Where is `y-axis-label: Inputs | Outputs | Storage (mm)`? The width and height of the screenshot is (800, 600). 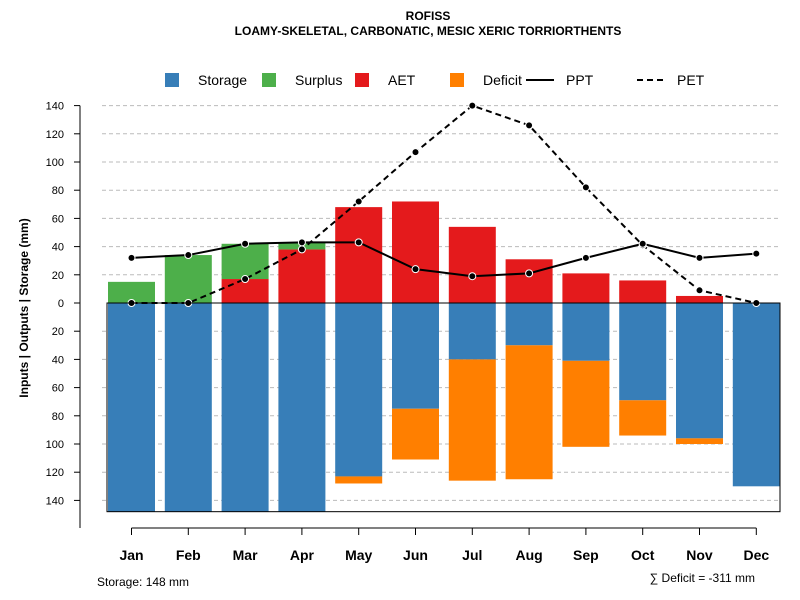 y-axis-label: Inputs | Outputs | Storage (mm) is located at coordinates (24, 307).